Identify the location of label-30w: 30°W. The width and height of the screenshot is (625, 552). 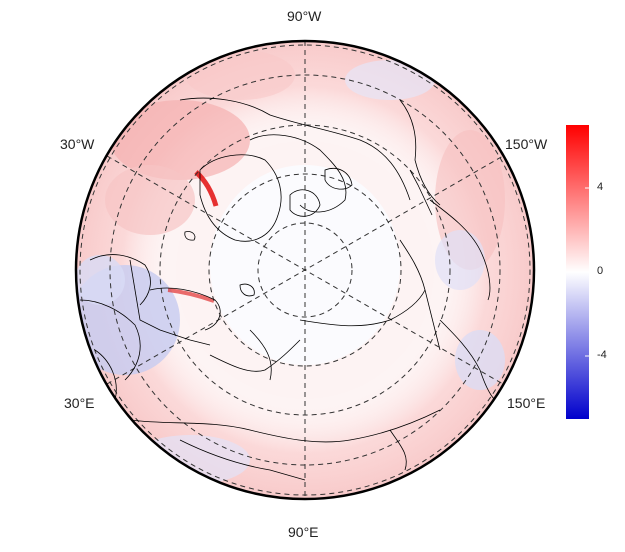
(77, 144).